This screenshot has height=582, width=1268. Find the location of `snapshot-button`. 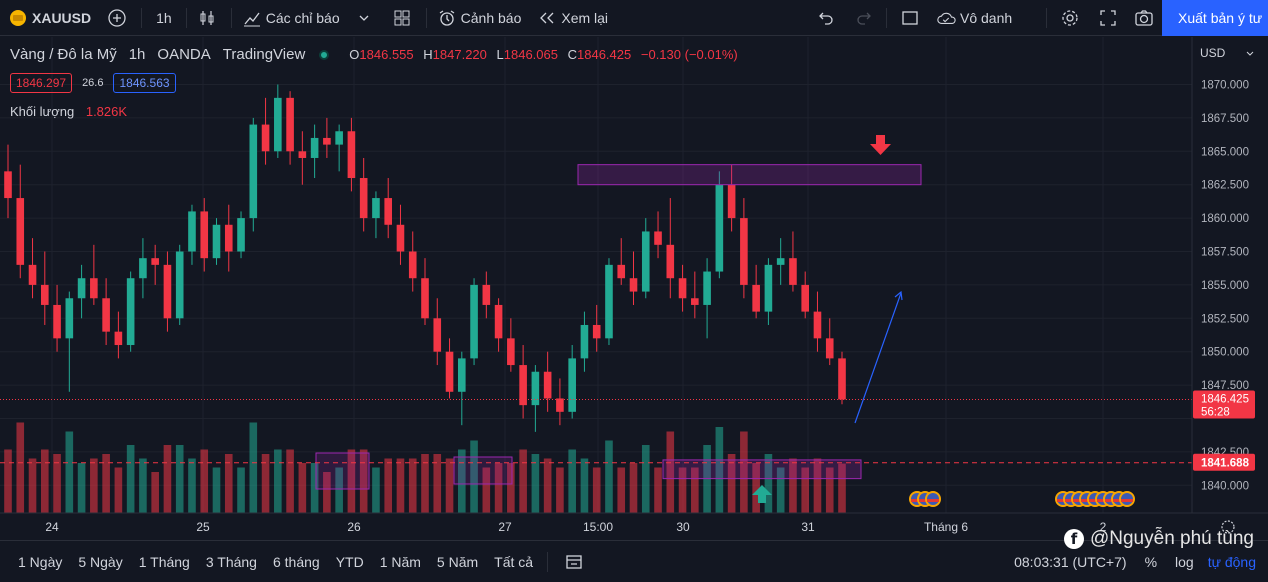

snapshot-button is located at coordinates (1146, 18).